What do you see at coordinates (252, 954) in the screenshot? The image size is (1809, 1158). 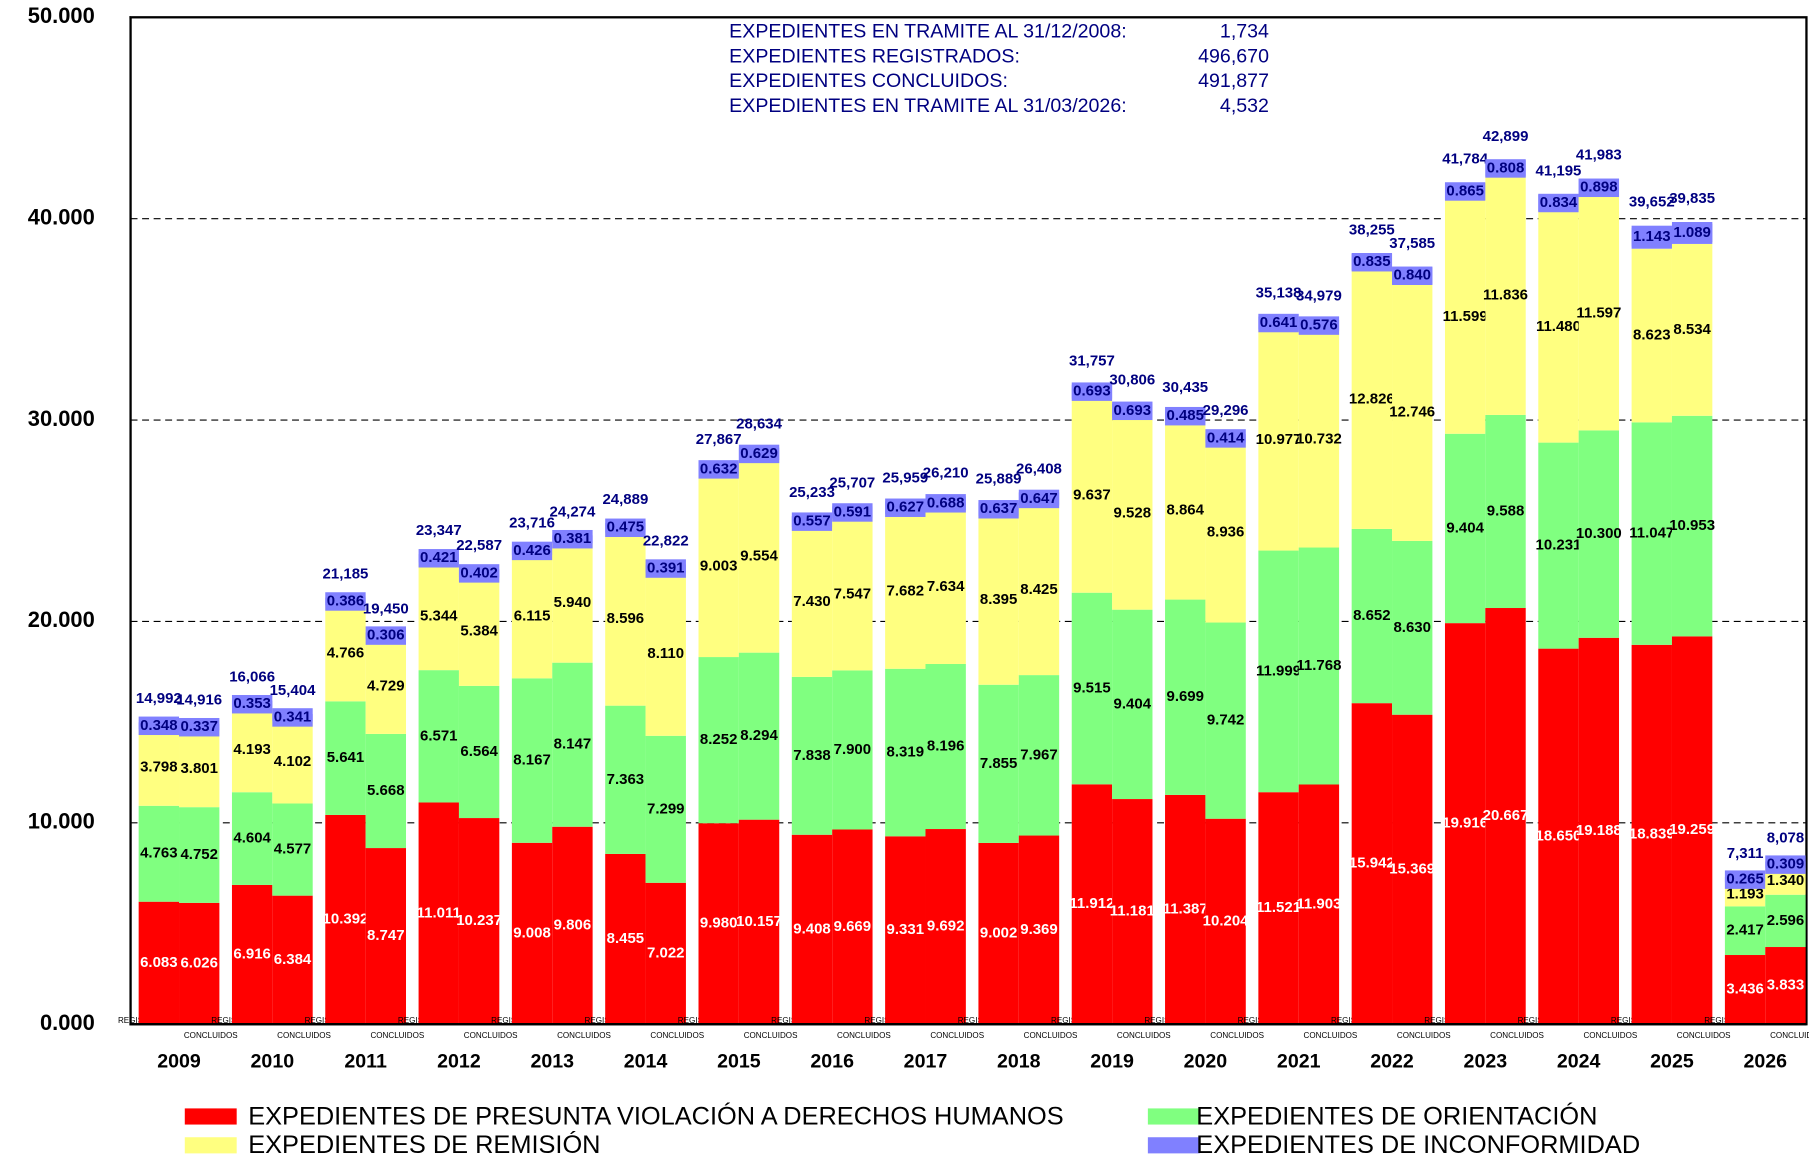 I see `value-label: 6.916` at bounding box center [252, 954].